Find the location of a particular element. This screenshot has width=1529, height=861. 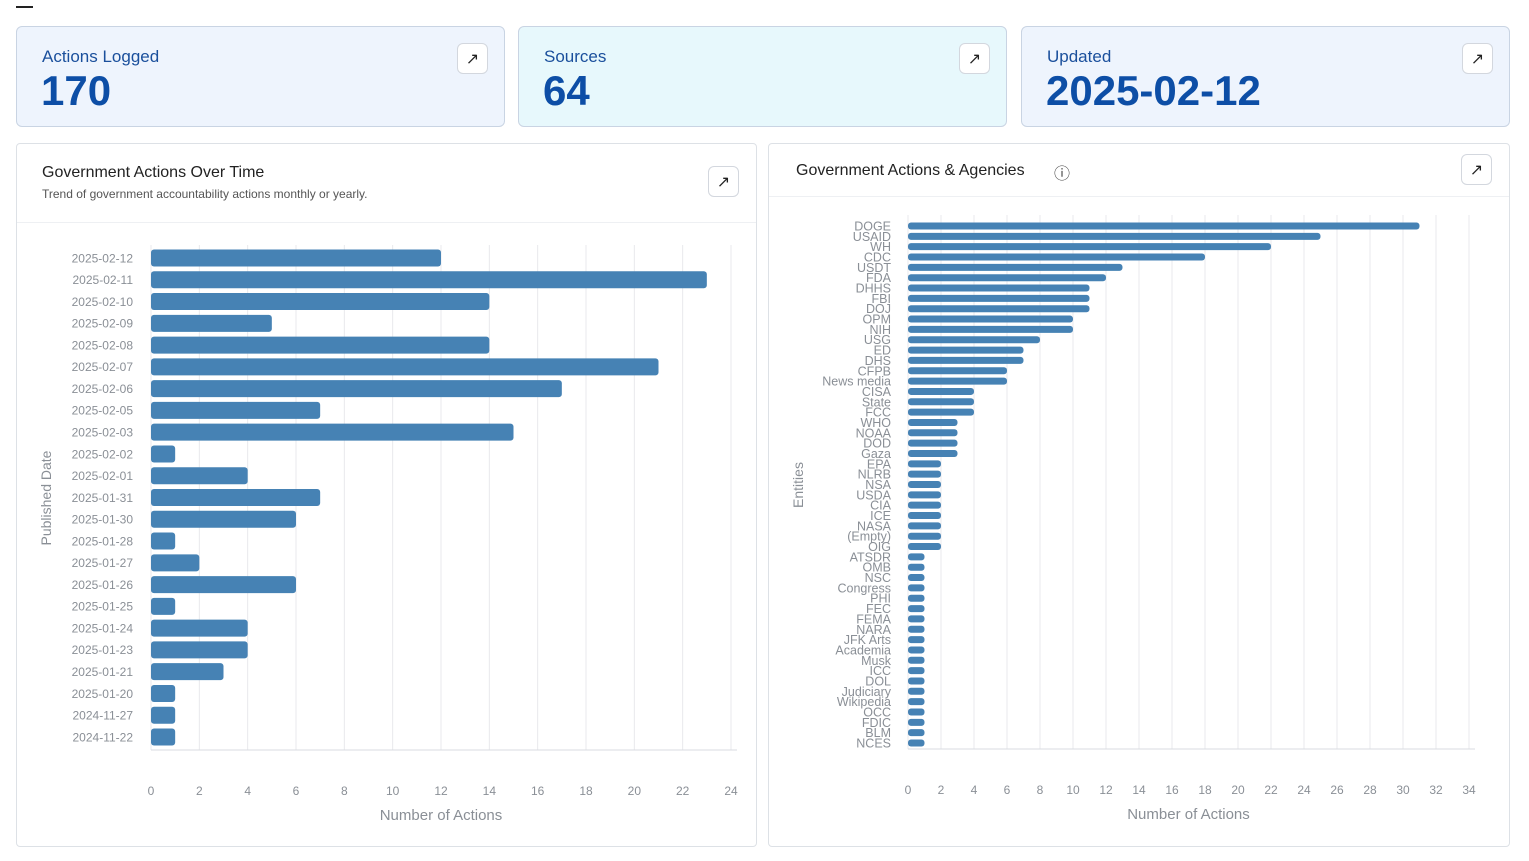

bar-Judiciary is located at coordinates (916, 691).